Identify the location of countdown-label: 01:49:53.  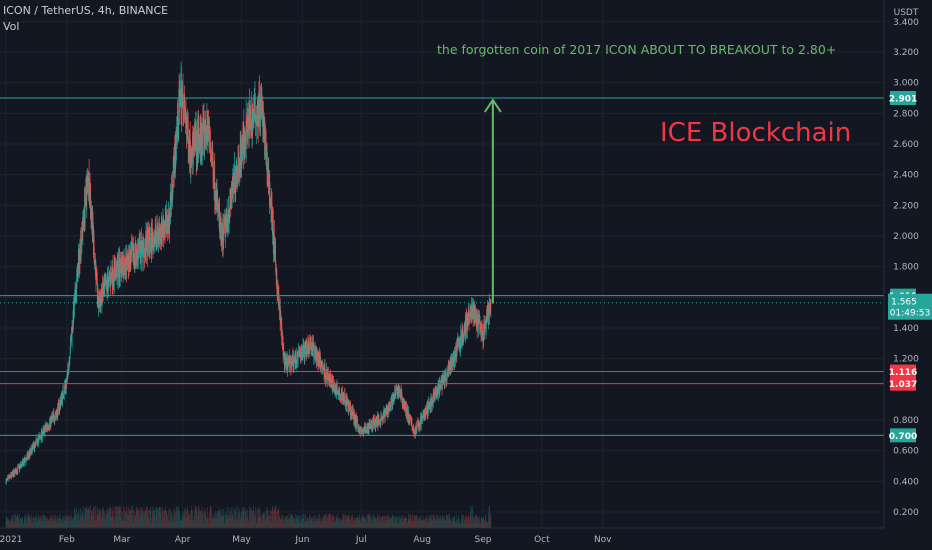
(910, 314).